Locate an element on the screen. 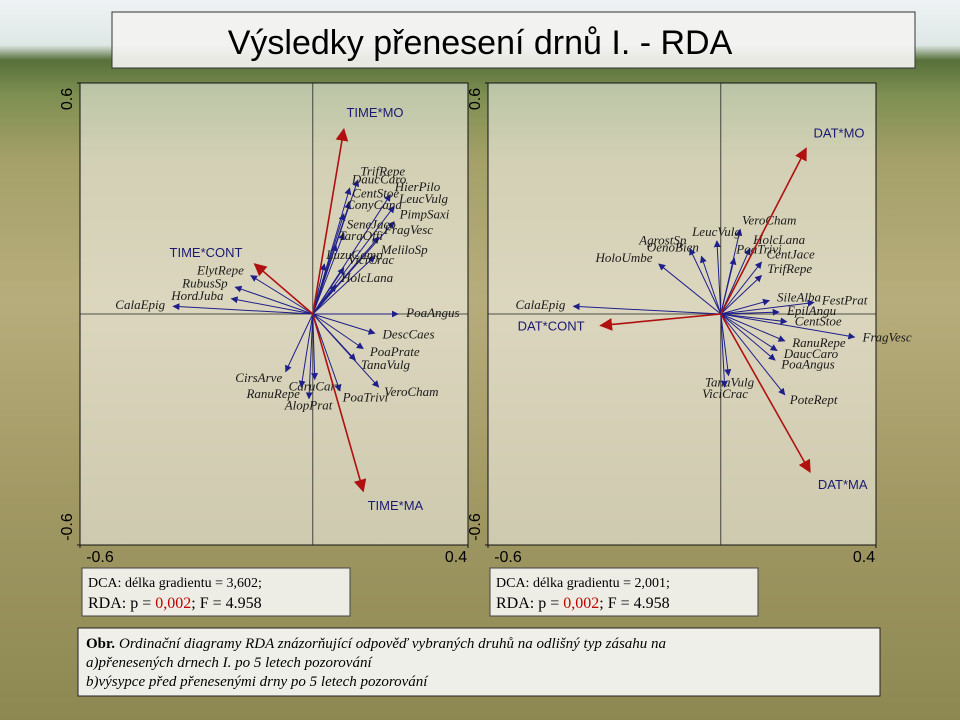 This screenshot has width=960, height=720. species-label: SeneJaco is located at coordinates (372, 224).